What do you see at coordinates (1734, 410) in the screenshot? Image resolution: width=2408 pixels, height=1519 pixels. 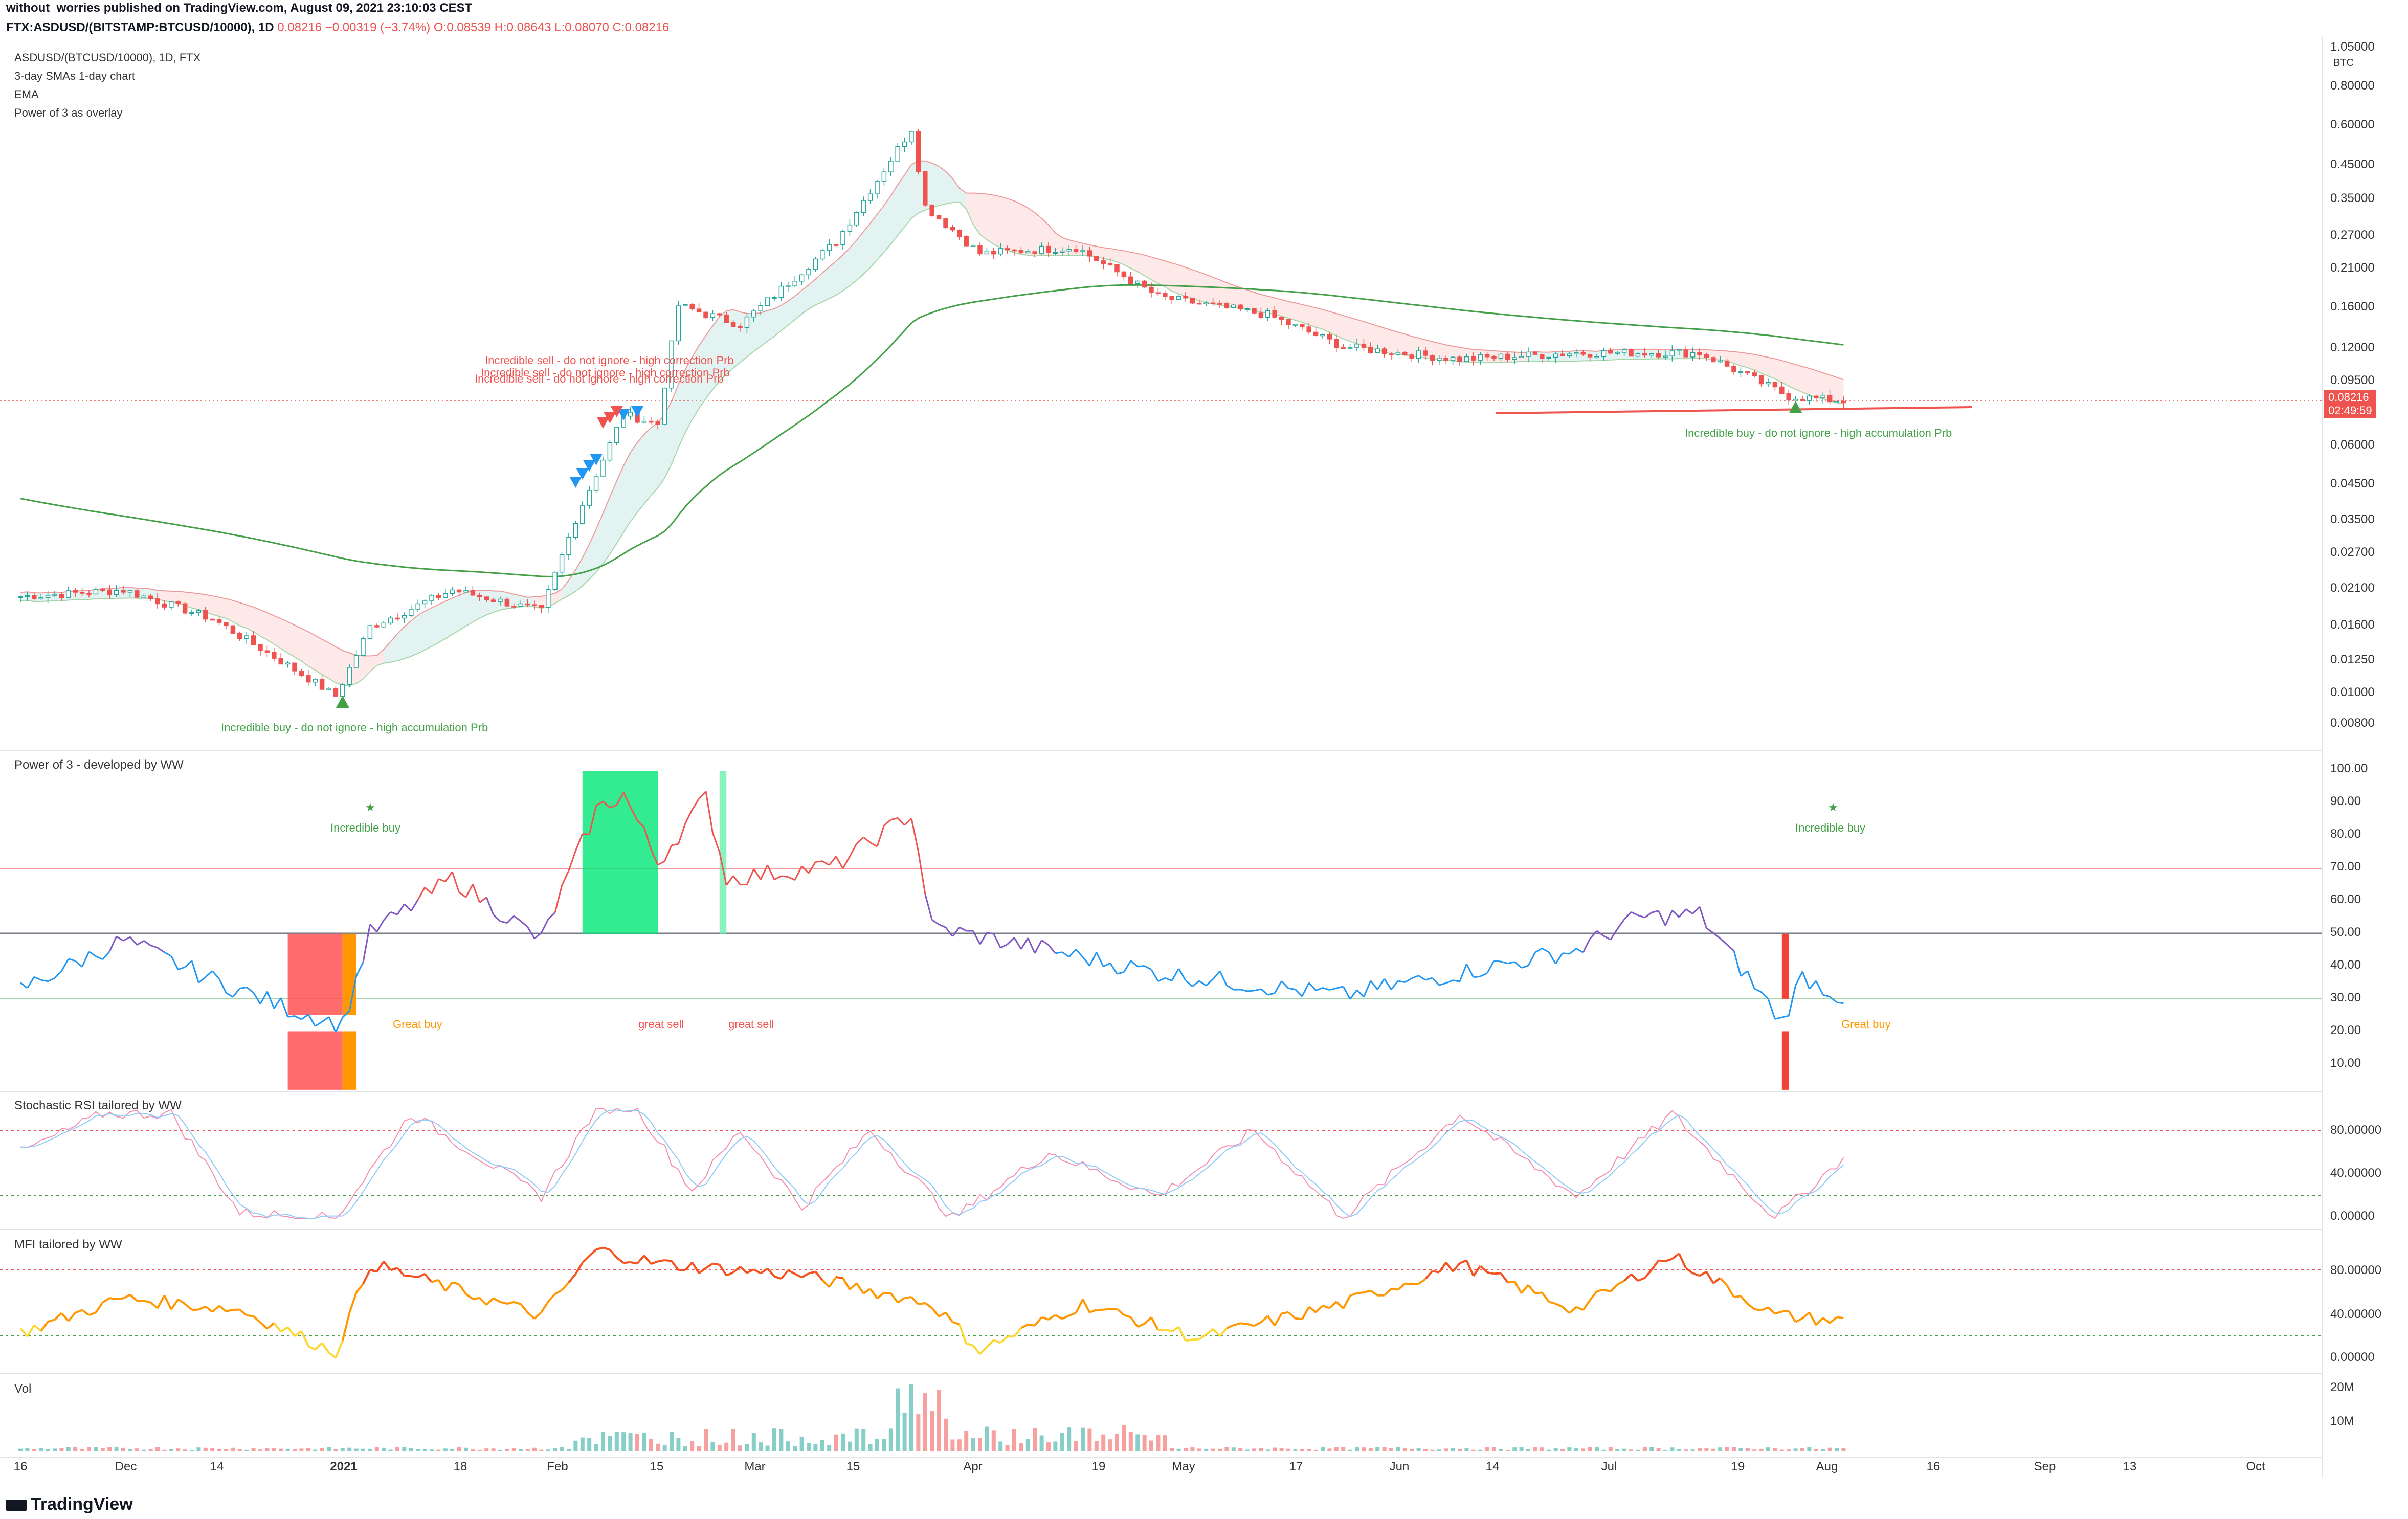 I see `support-line` at bounding box center [1734, 410].